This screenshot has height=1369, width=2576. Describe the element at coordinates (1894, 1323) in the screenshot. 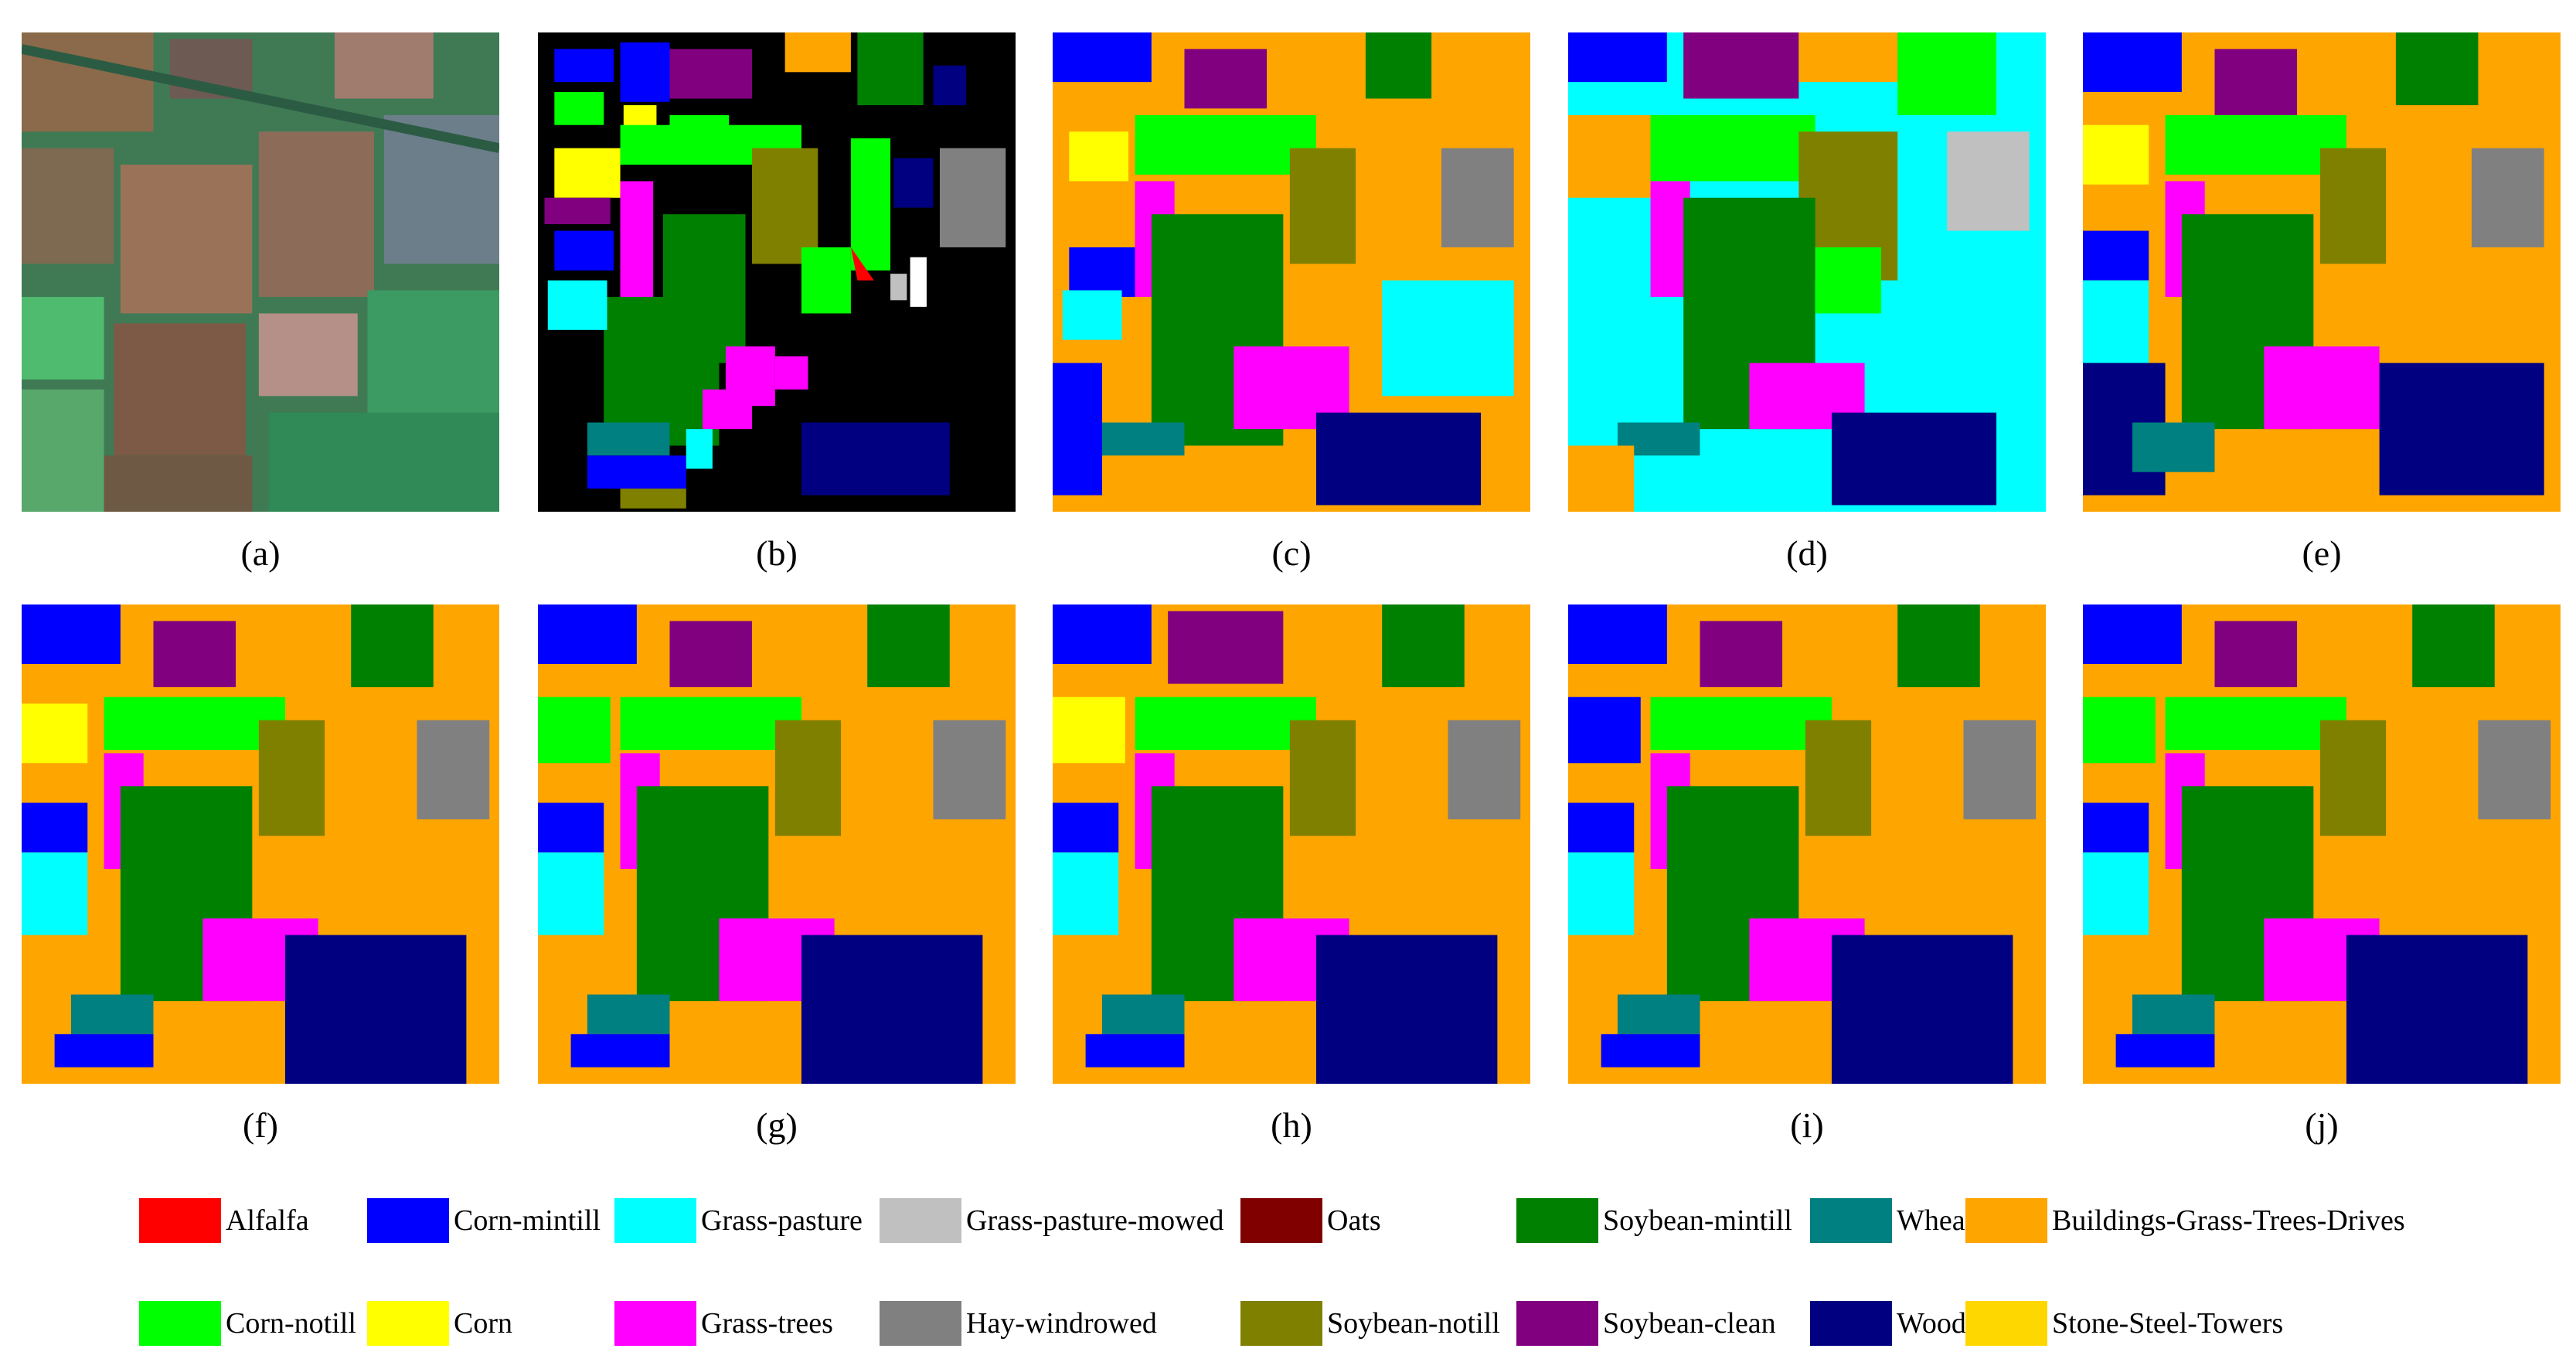

I see `legend-item-woods: Woods` at that location.